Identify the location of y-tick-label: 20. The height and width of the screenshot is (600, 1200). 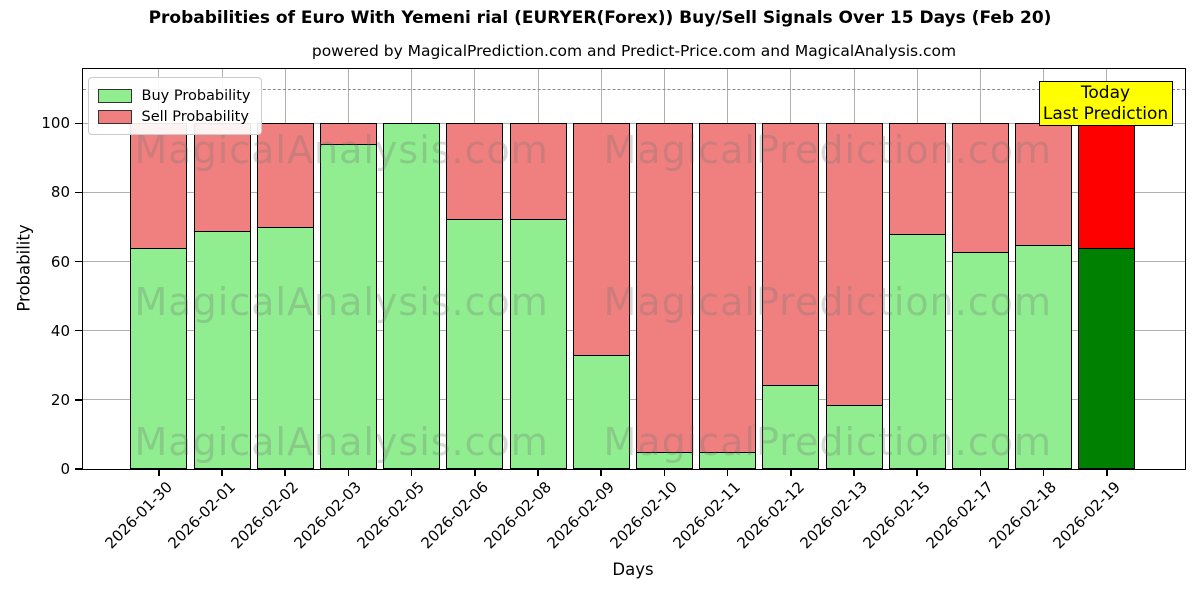
(60, 399).